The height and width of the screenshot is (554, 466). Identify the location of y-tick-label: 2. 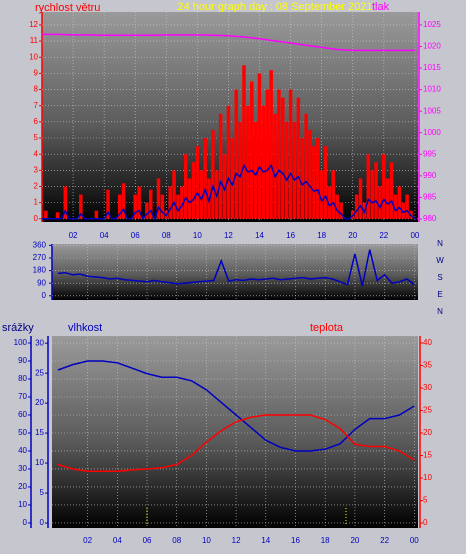
(36, 186).